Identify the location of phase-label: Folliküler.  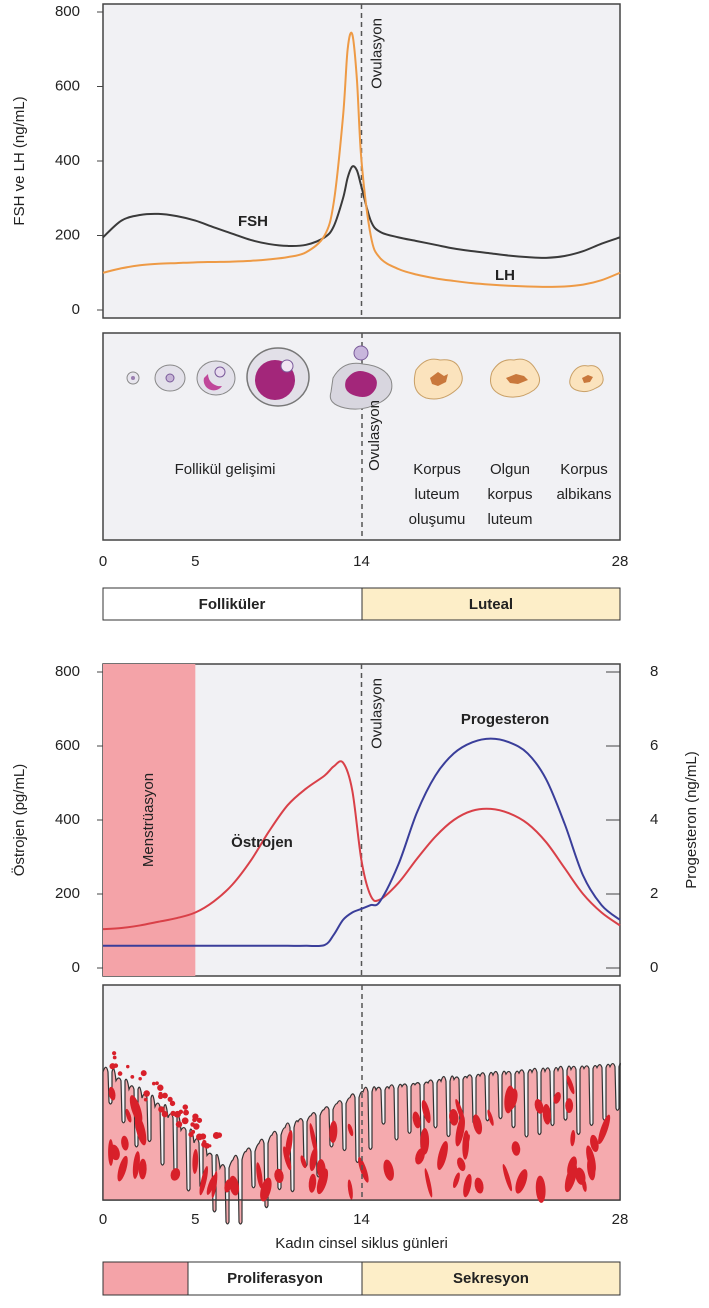
(232, 604).